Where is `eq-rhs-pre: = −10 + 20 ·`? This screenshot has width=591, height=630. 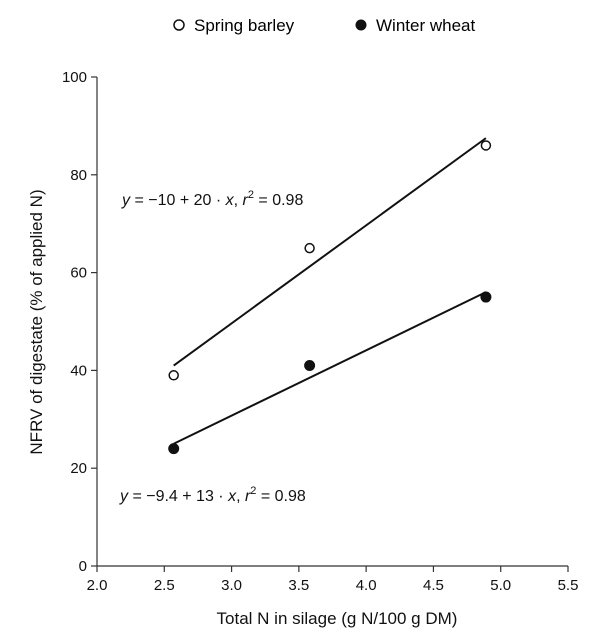
eq-rhs-pre: = −10 + 20 · is located at coordinates (178, 200).